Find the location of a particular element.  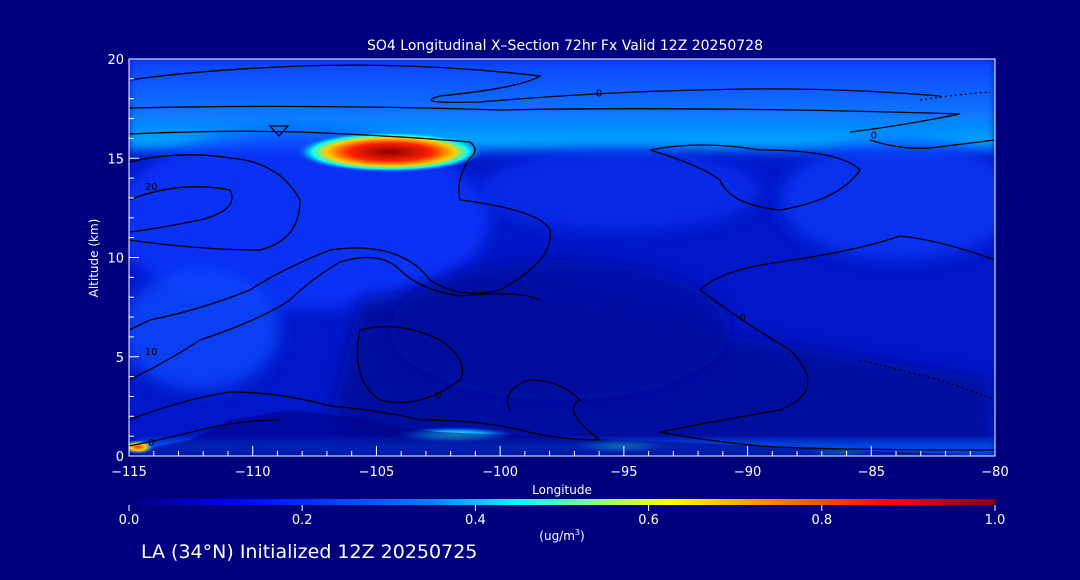

colorbar-unit-label: (ug/m3) is located at coordinates (561, 535).